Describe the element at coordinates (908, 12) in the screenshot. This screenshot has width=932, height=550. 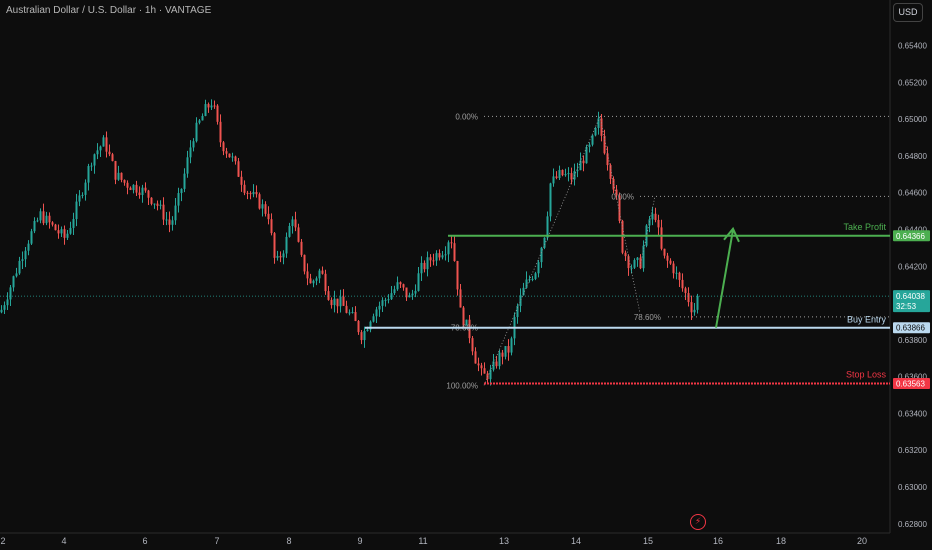
I see `currency-button: USD` at that location.